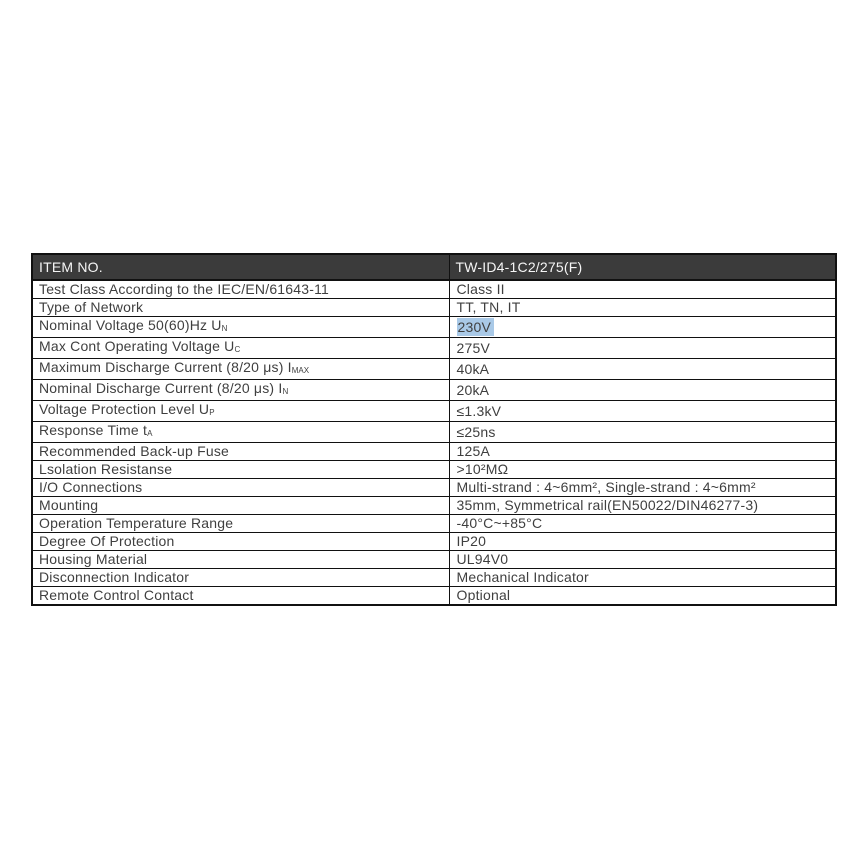 The height and width of the screenshot is (855, 855). Describe the element at coordinates (642, 469) in the screenshot. I see `spec-value-cell: >10²MΩ` at that location.